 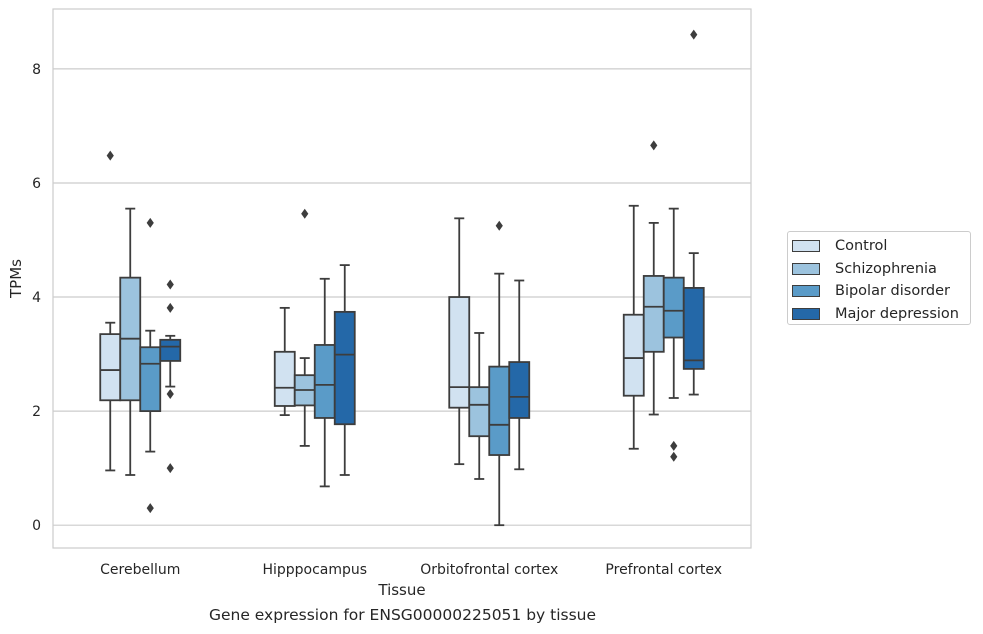 I want to click on legend-item-control: Control, so click(x=881, y=246).